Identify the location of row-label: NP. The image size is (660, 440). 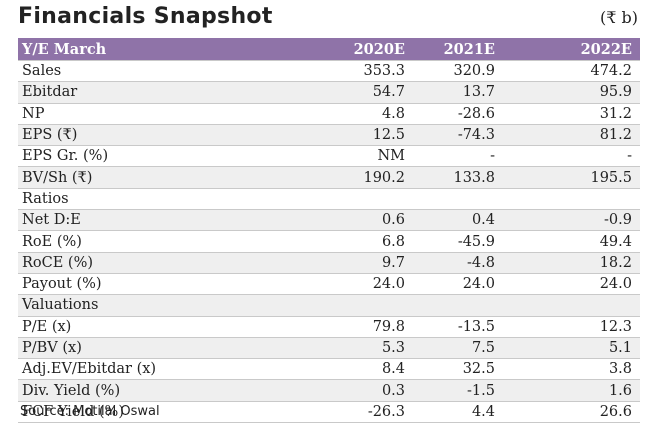
(123, 114).